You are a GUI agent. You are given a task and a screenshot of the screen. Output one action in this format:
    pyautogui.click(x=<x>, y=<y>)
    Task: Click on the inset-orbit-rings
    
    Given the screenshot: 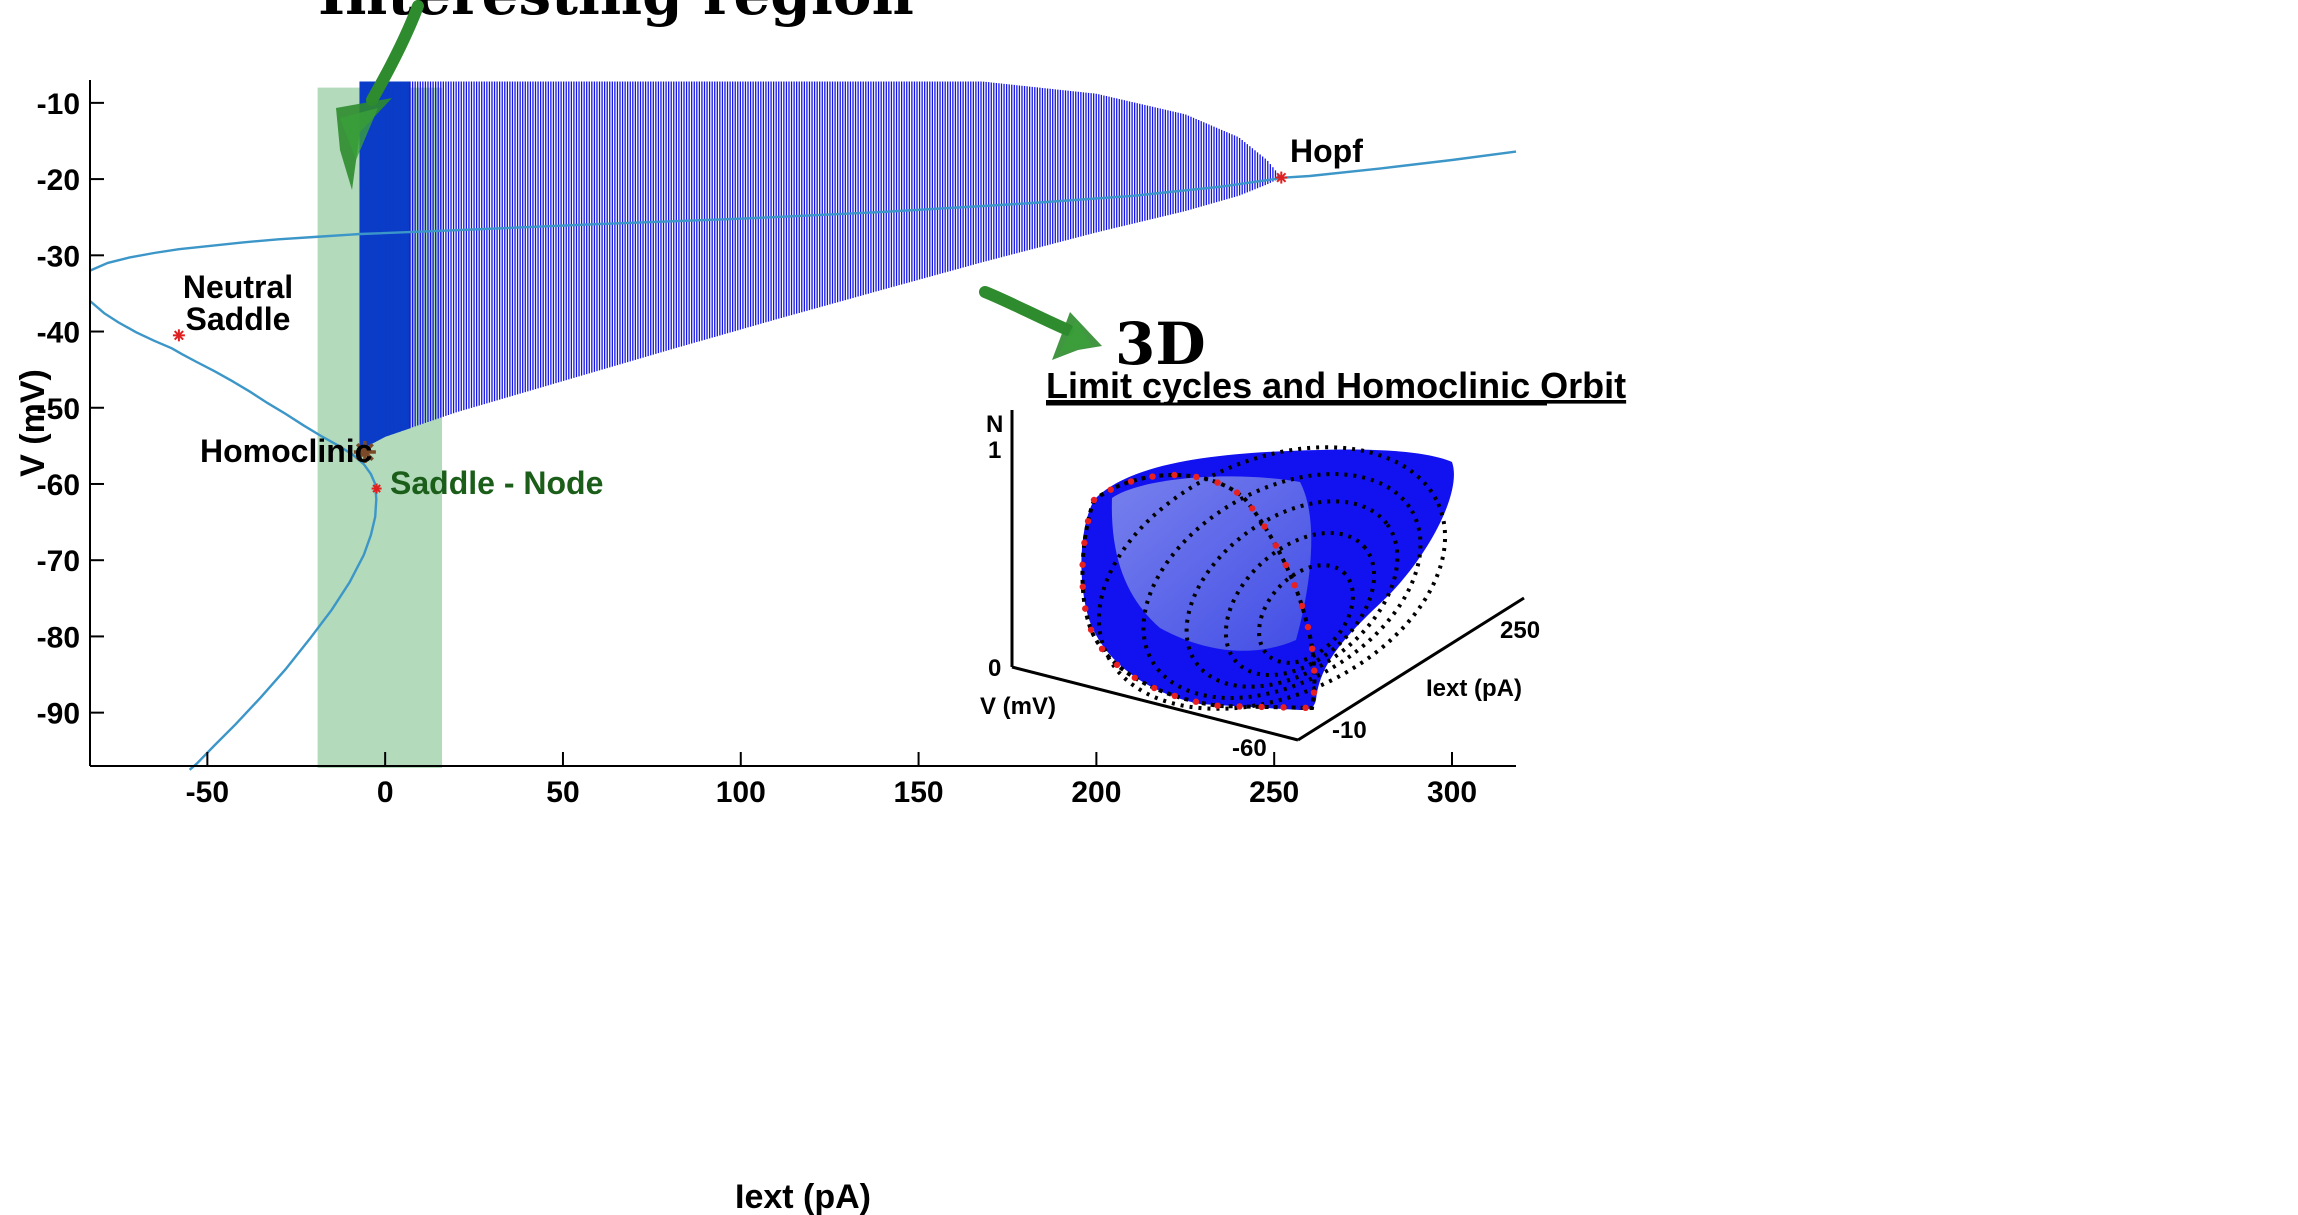 What is the action you would take?
    pyautogui.click(x=1264, y=578)
    